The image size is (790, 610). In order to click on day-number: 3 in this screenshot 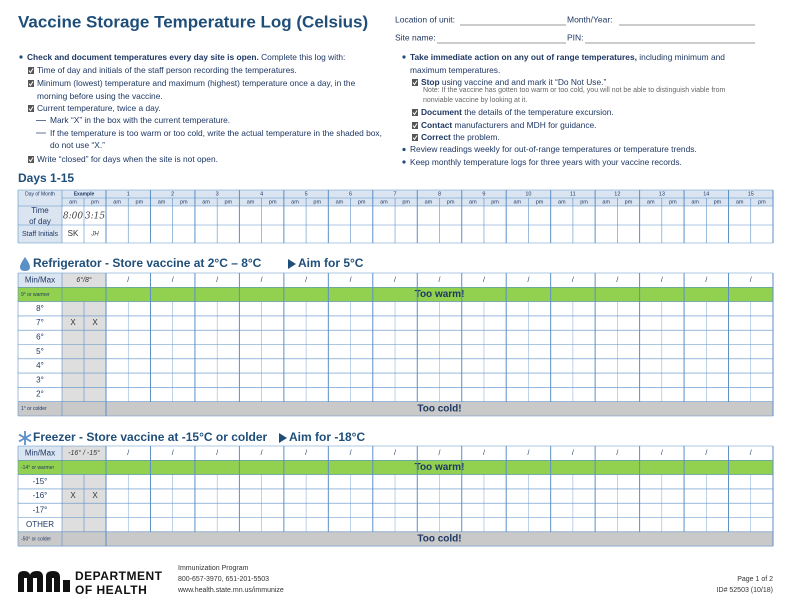, I will do `click(217, 194)`.